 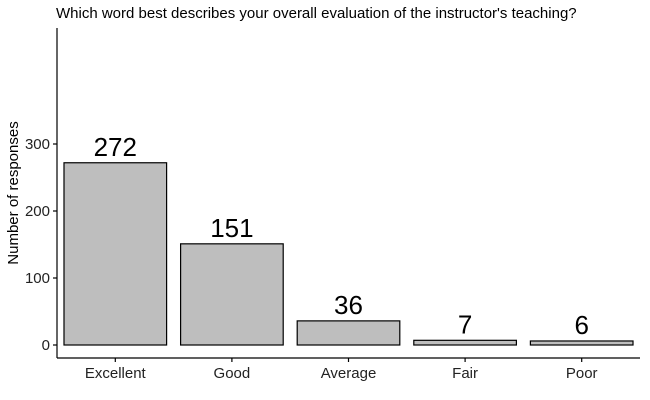 I want to click on y-axis-title: Number of responses, so click(x=13, y=192).